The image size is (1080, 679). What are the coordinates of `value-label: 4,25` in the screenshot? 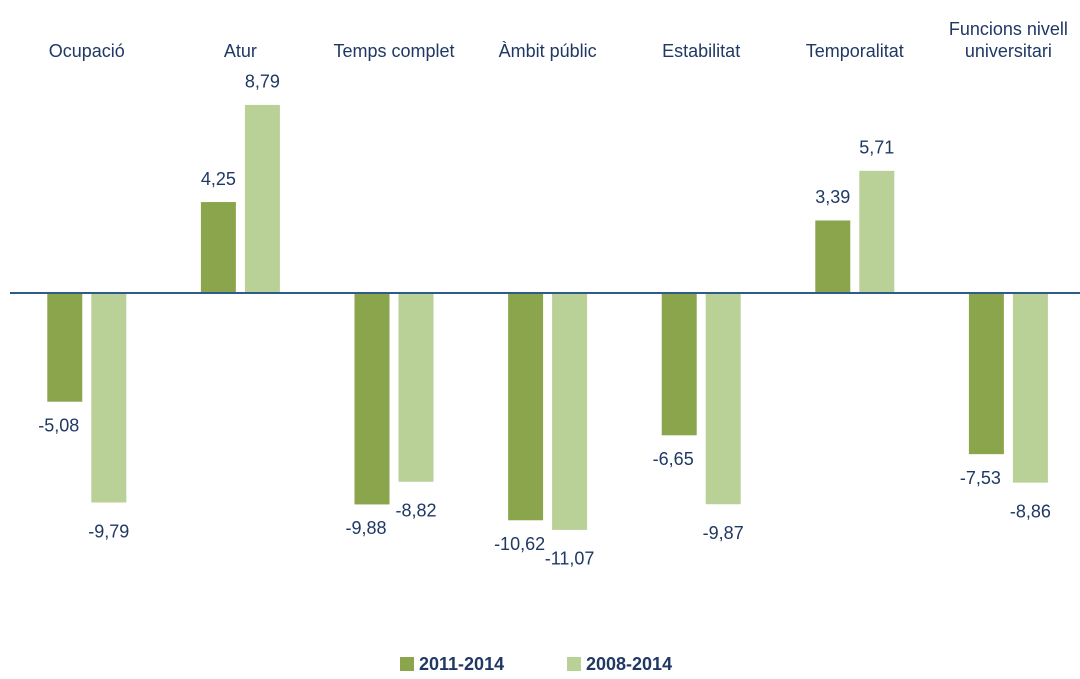 It's located at (218, 179).